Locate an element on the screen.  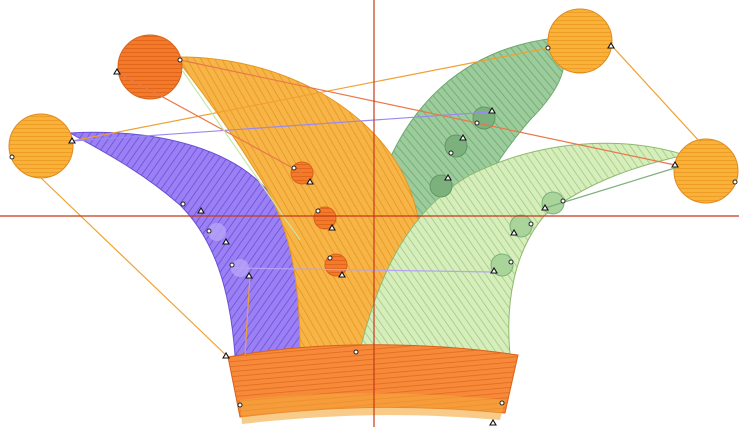
ball-top-left-deep-orange is located at coordinates (150, 67).